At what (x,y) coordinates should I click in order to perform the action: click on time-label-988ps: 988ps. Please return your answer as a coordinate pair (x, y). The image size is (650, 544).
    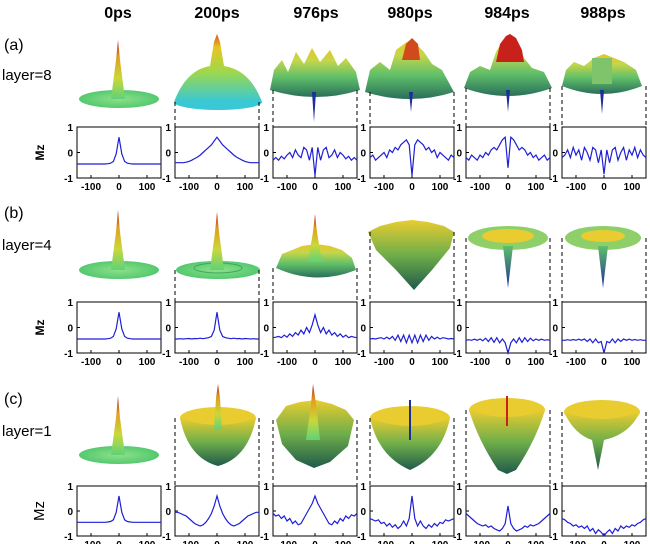
    Looking at the image, I should click on (602, 13).